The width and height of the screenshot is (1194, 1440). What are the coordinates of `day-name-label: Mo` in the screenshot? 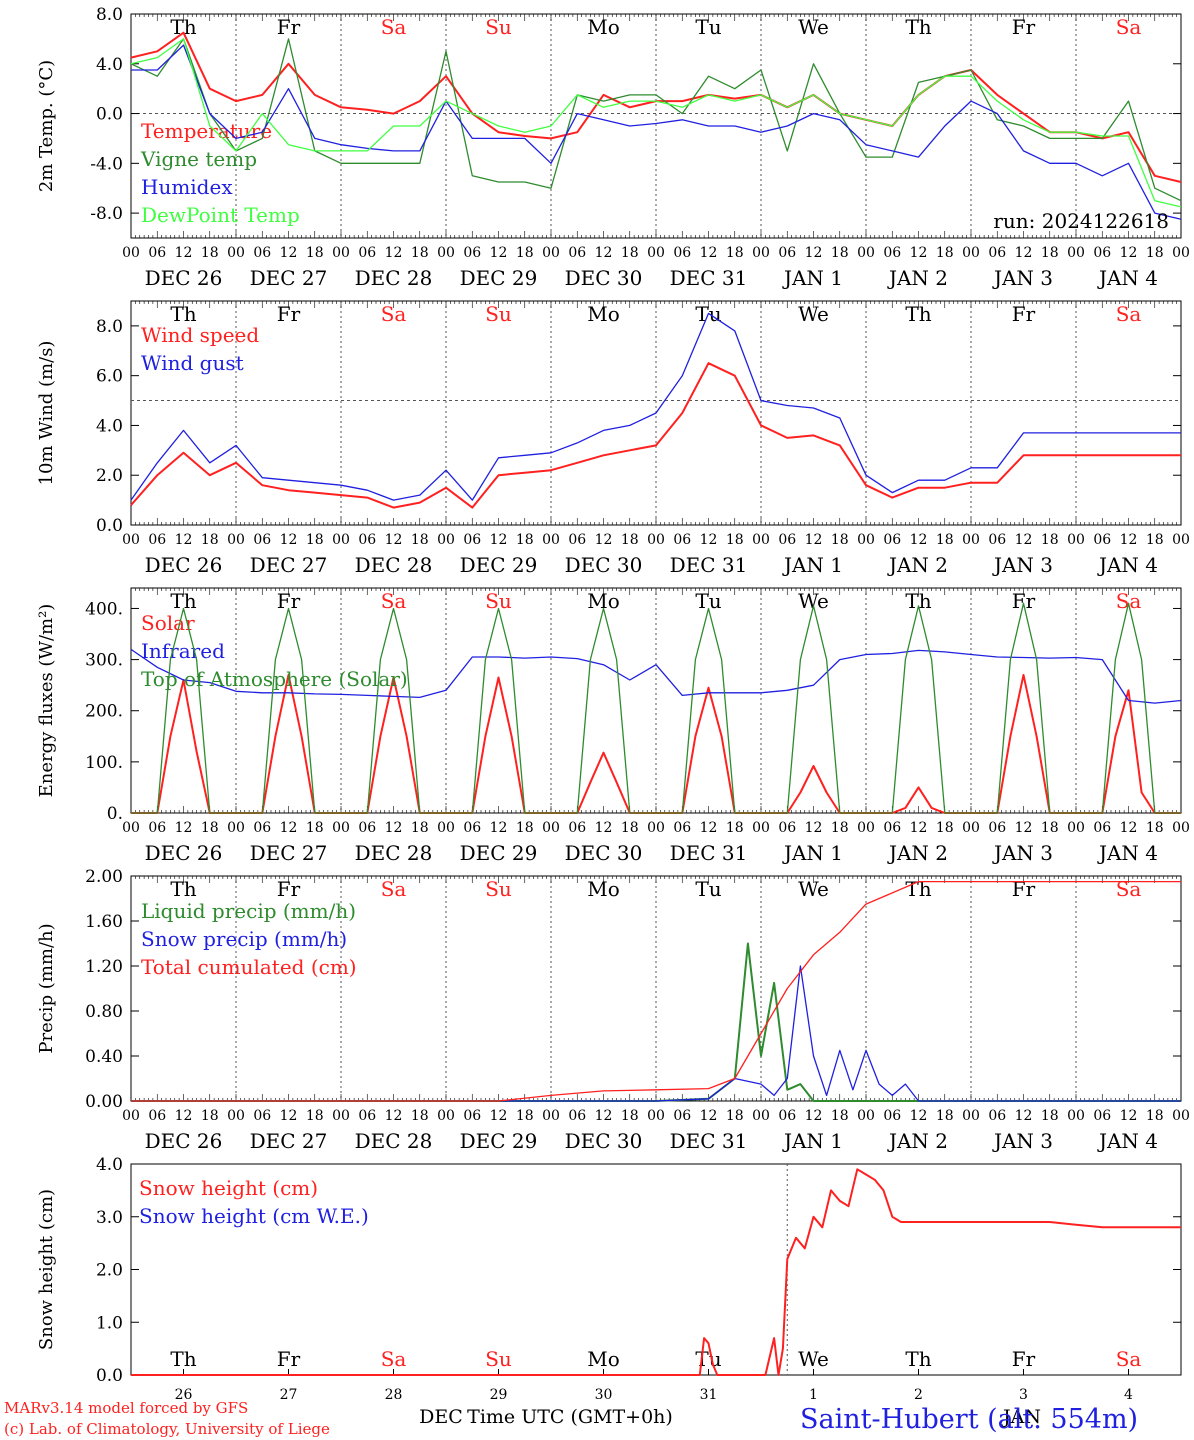 It's located at (603, 889).